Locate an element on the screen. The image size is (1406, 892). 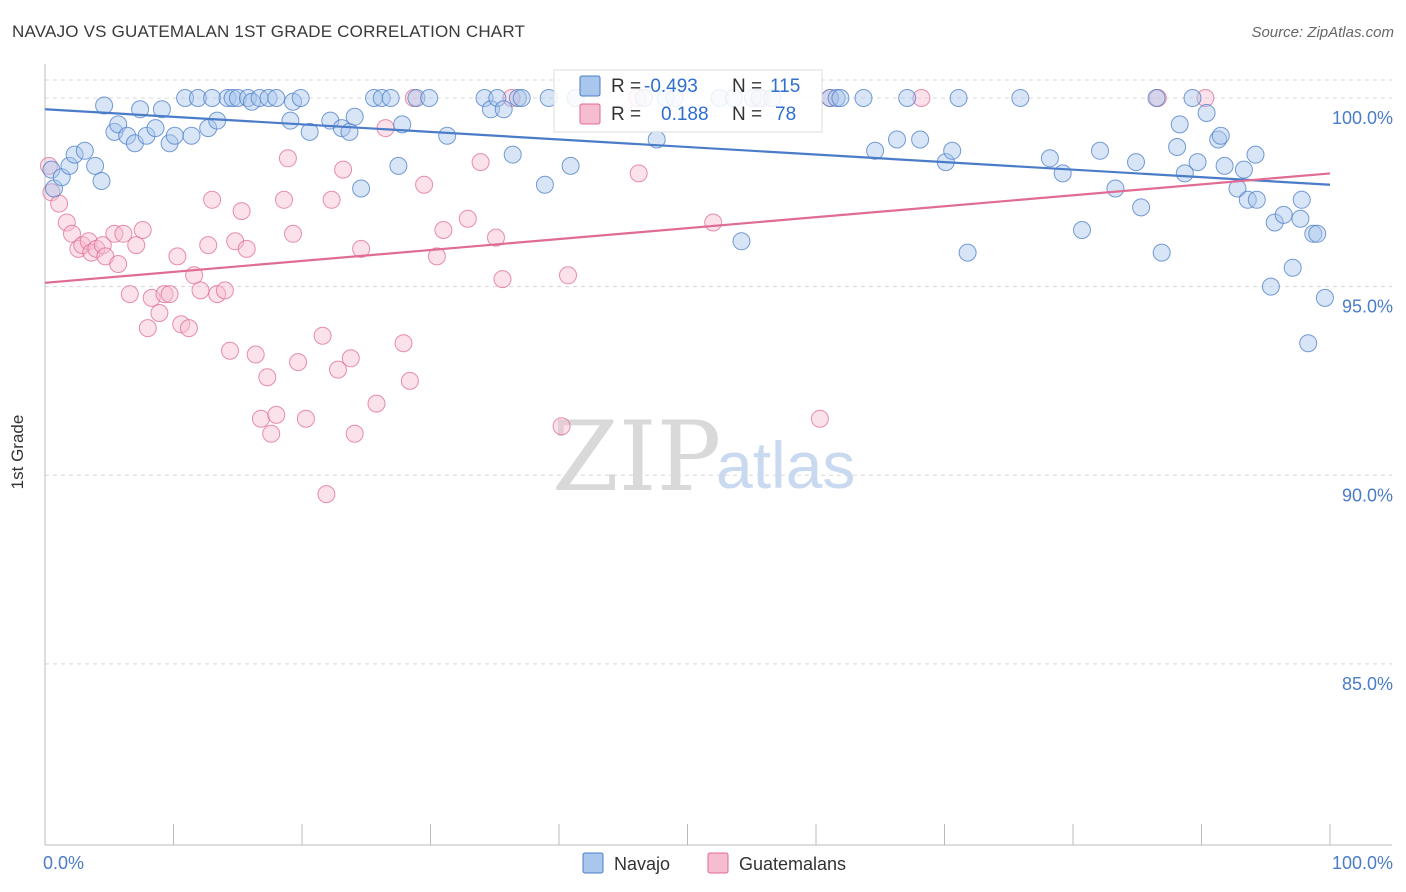
y-tick-label: 100.0% is located at coordinates (1362, 118).